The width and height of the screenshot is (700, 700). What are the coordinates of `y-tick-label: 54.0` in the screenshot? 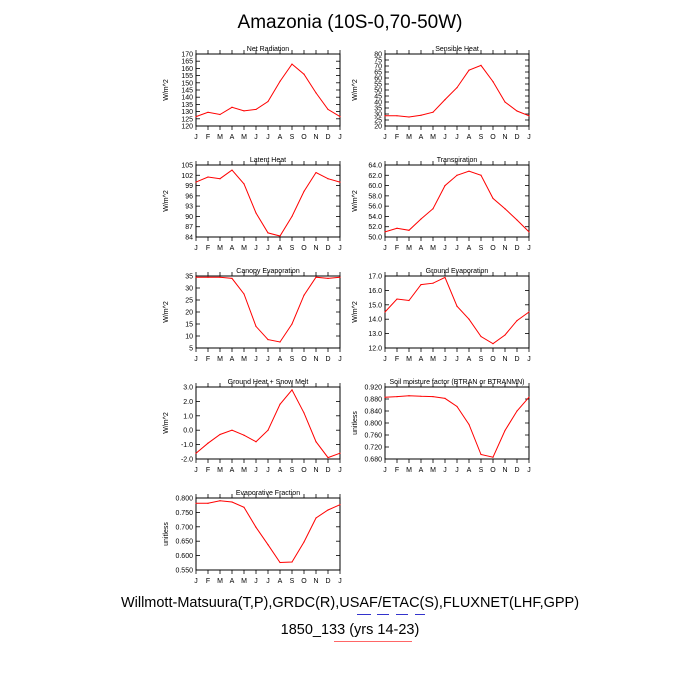 It's located at (375, 217).